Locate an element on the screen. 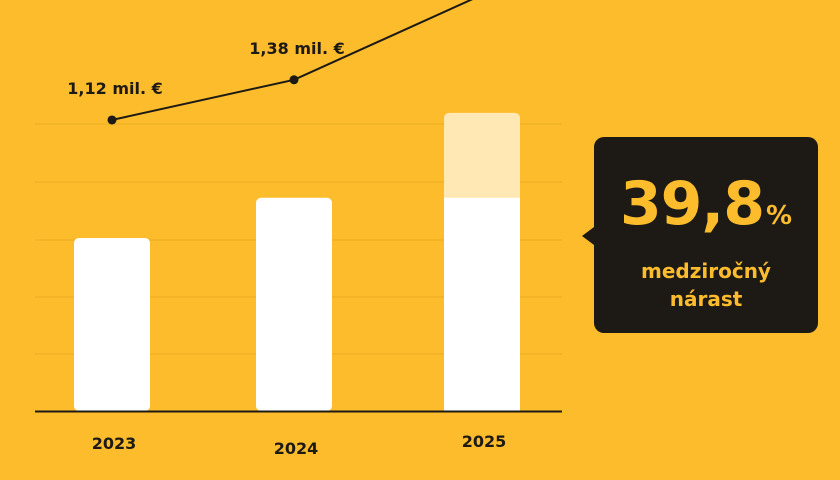  bar-2023 is located at coordinates (112, 324).